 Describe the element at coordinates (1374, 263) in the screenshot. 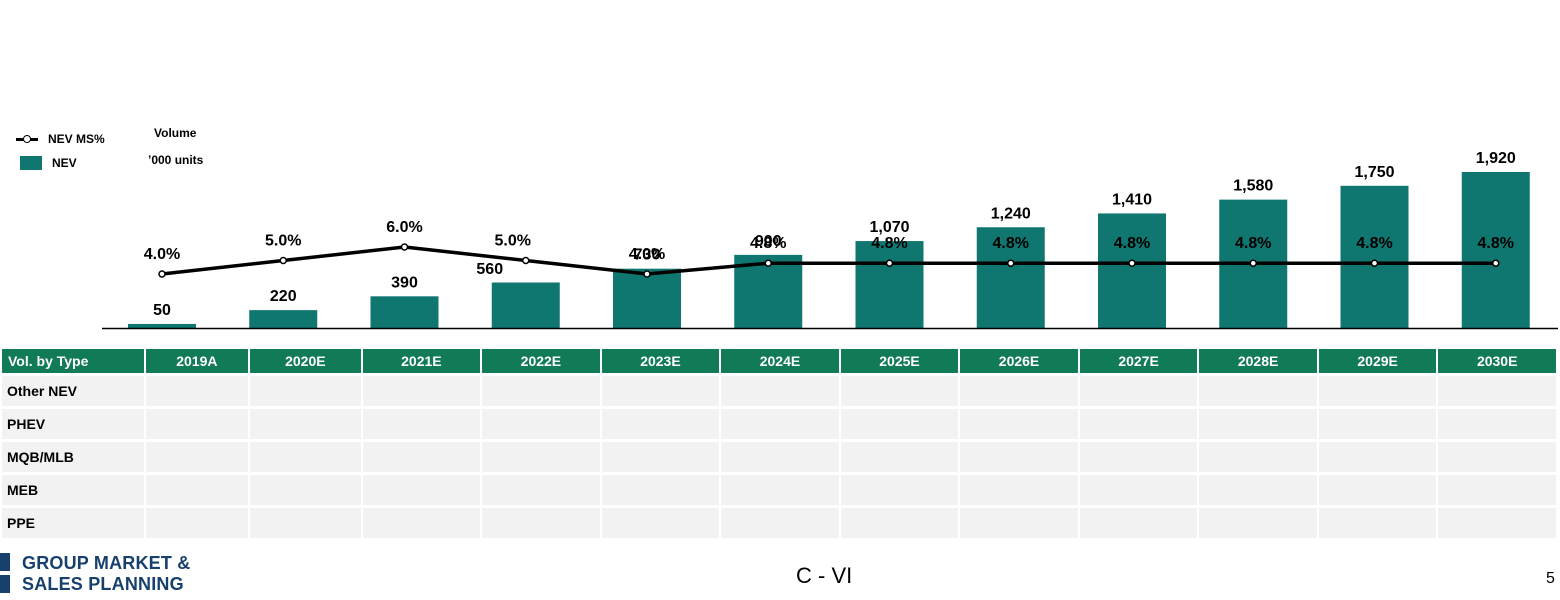

I see `ms-point-2029E` at that location.